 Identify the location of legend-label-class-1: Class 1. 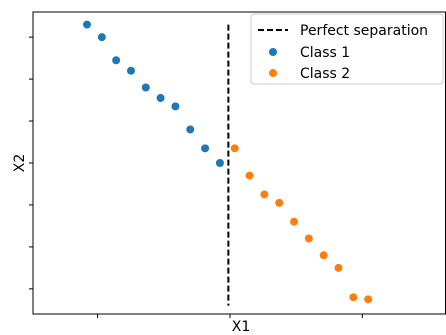
(325, 53).